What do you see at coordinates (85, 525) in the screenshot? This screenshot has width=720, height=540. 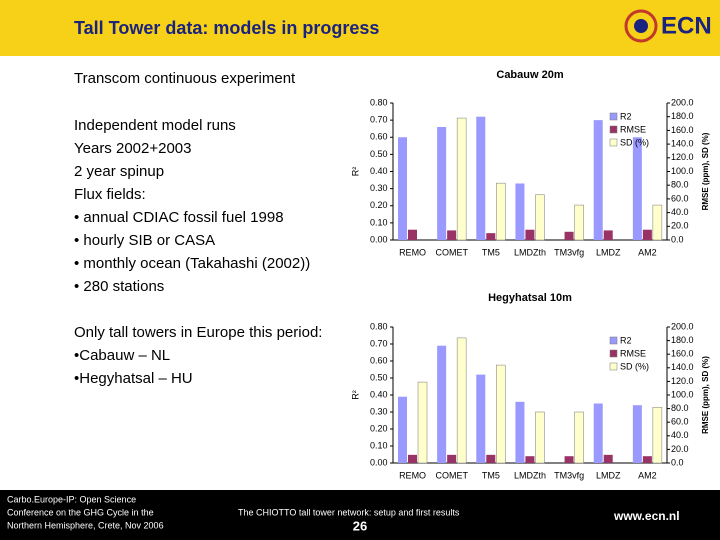 I see `conference-line: Northern Hemisphere, Crete, Nov 2006` at bounding box center [85, 525].